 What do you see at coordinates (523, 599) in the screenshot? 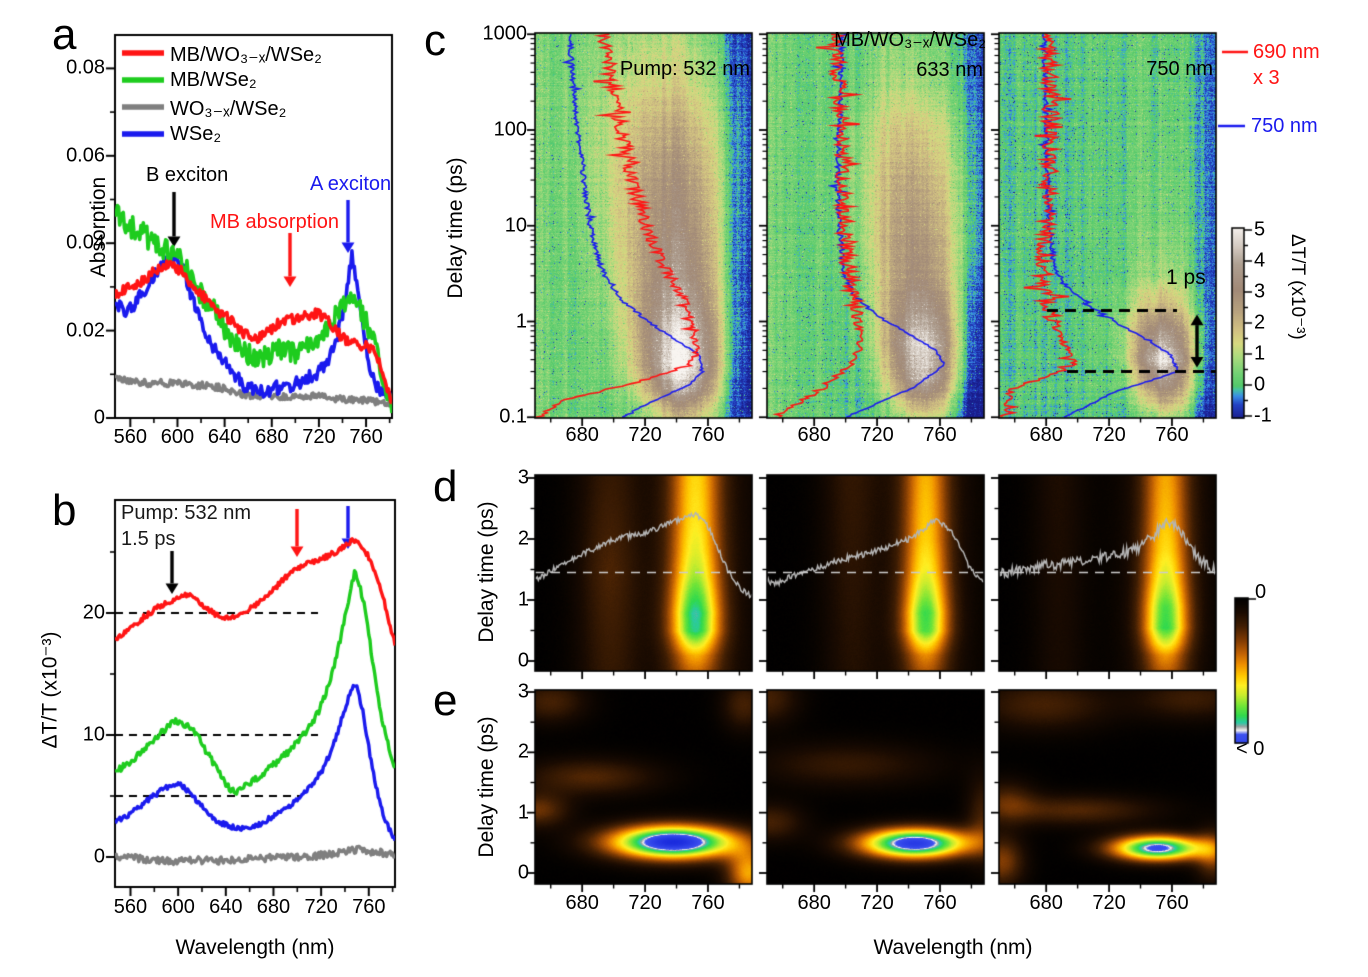
I see `d-y-tick-label: 1` at bounding box center [523, 599].